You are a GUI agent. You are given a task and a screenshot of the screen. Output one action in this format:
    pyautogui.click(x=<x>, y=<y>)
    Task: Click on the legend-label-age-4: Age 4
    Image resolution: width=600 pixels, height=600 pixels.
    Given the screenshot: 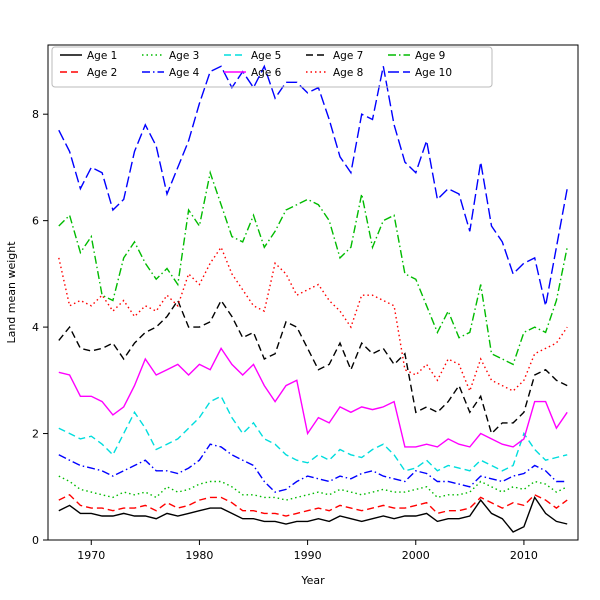 What is the action you would take?
    pyautogui.click(x=184, y=73)
    